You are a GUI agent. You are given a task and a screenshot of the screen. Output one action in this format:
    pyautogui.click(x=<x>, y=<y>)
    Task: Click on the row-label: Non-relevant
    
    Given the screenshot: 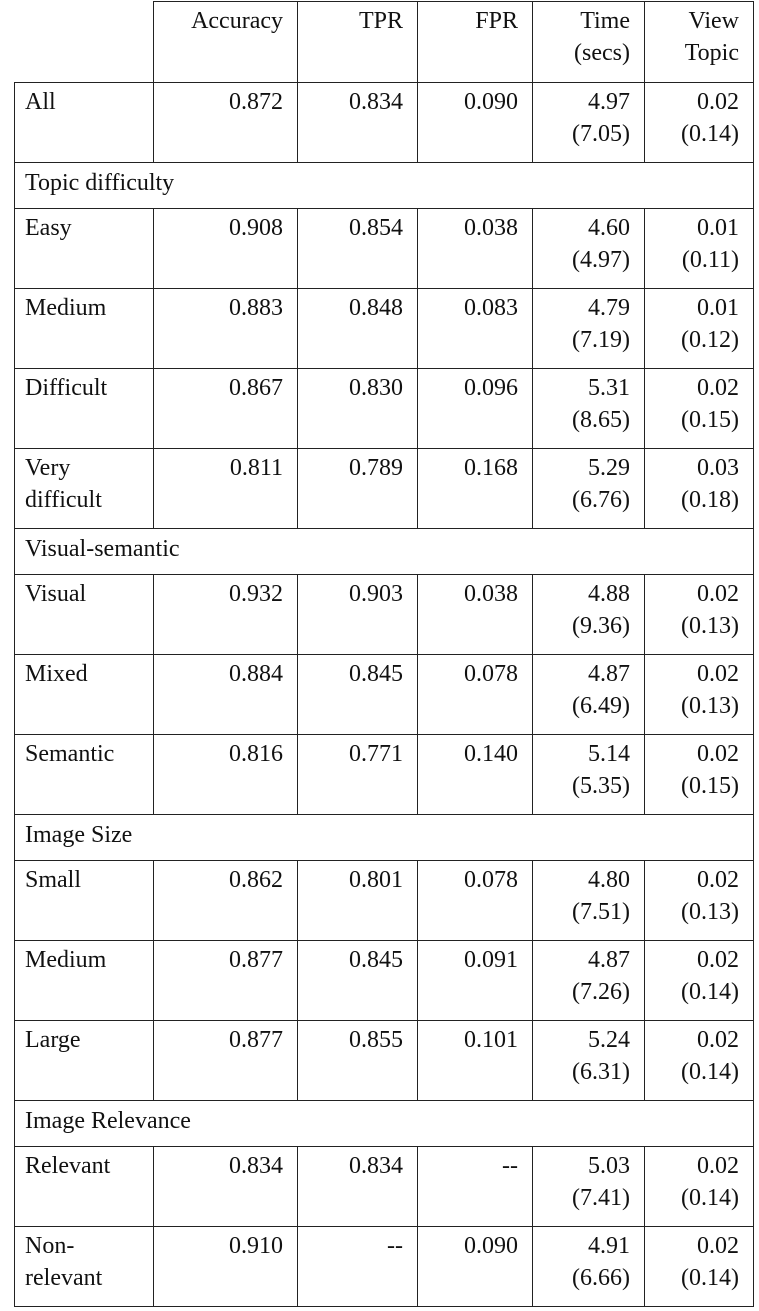 What is the action you would take?
    pyautogui.click(x=84, y=1266)
    